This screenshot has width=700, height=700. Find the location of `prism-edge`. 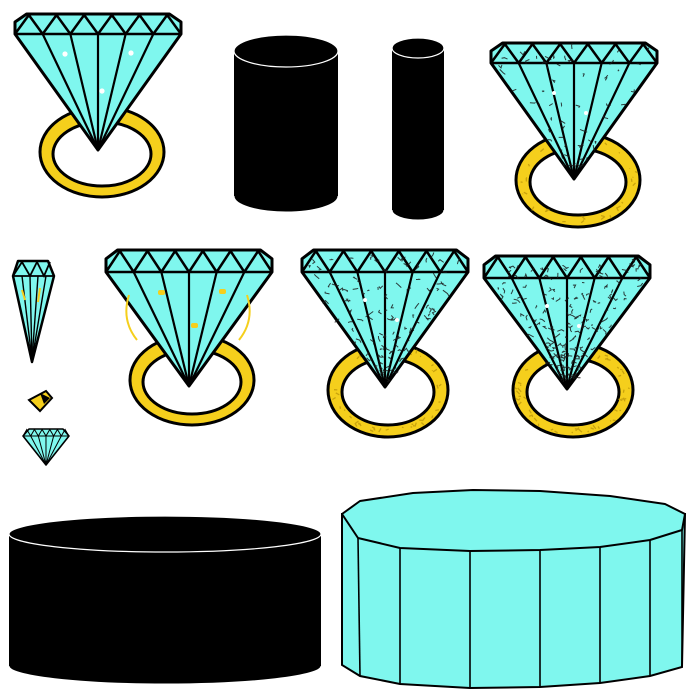

prism-edge is located at coordinates (359, 607).